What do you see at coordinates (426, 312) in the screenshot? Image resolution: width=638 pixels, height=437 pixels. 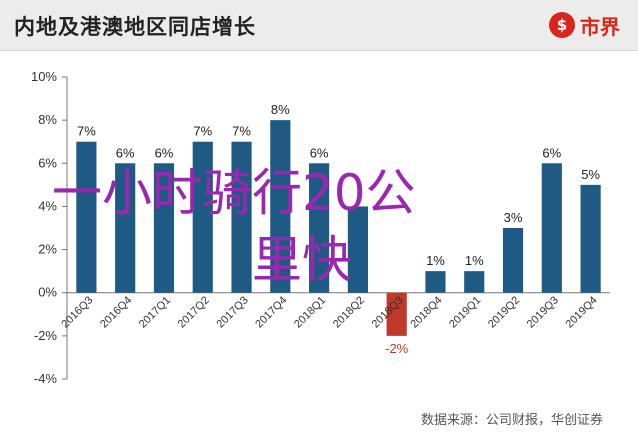 I see `x-tick-label: 2018Q4` at bounding box center [426, 312].